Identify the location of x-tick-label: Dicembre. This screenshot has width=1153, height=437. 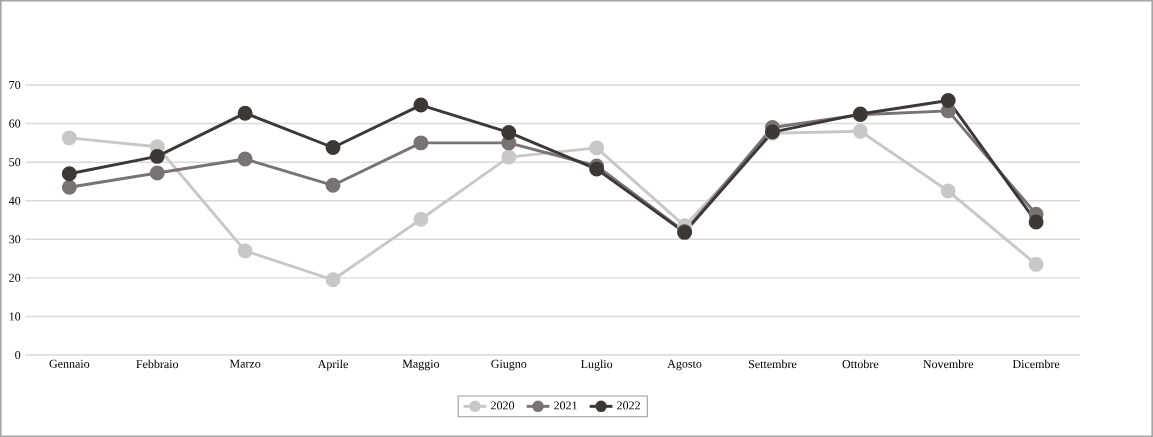
(1036, 364).